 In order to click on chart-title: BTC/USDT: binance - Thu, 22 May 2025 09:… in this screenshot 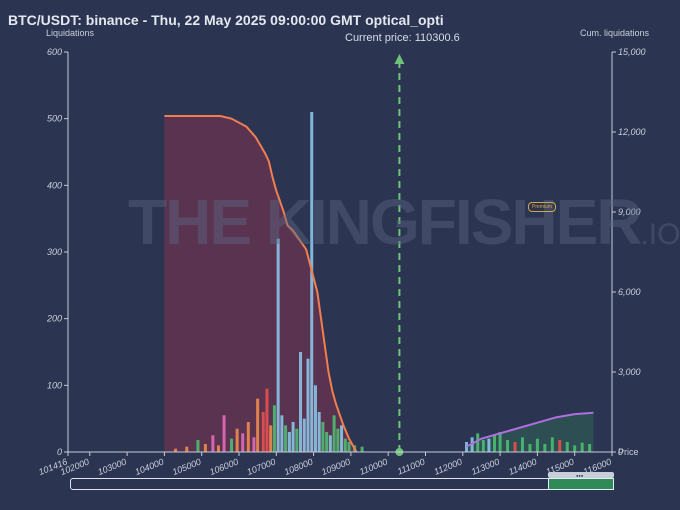, I will do `click(226, 20)`.